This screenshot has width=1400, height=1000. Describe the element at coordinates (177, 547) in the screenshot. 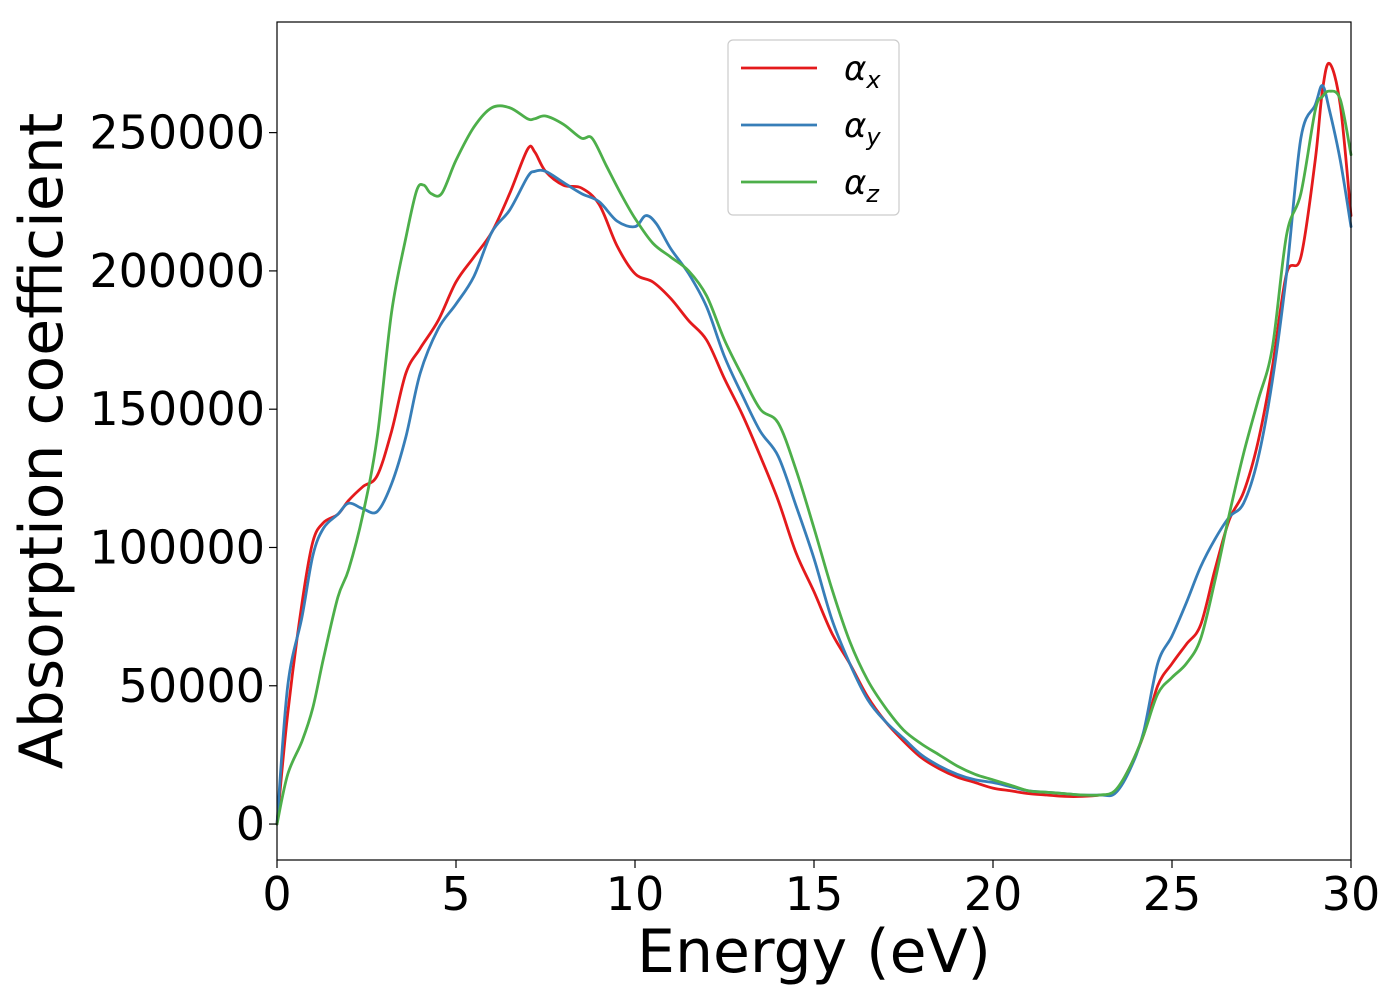

I see `y-tick-label: 100000` at that location.